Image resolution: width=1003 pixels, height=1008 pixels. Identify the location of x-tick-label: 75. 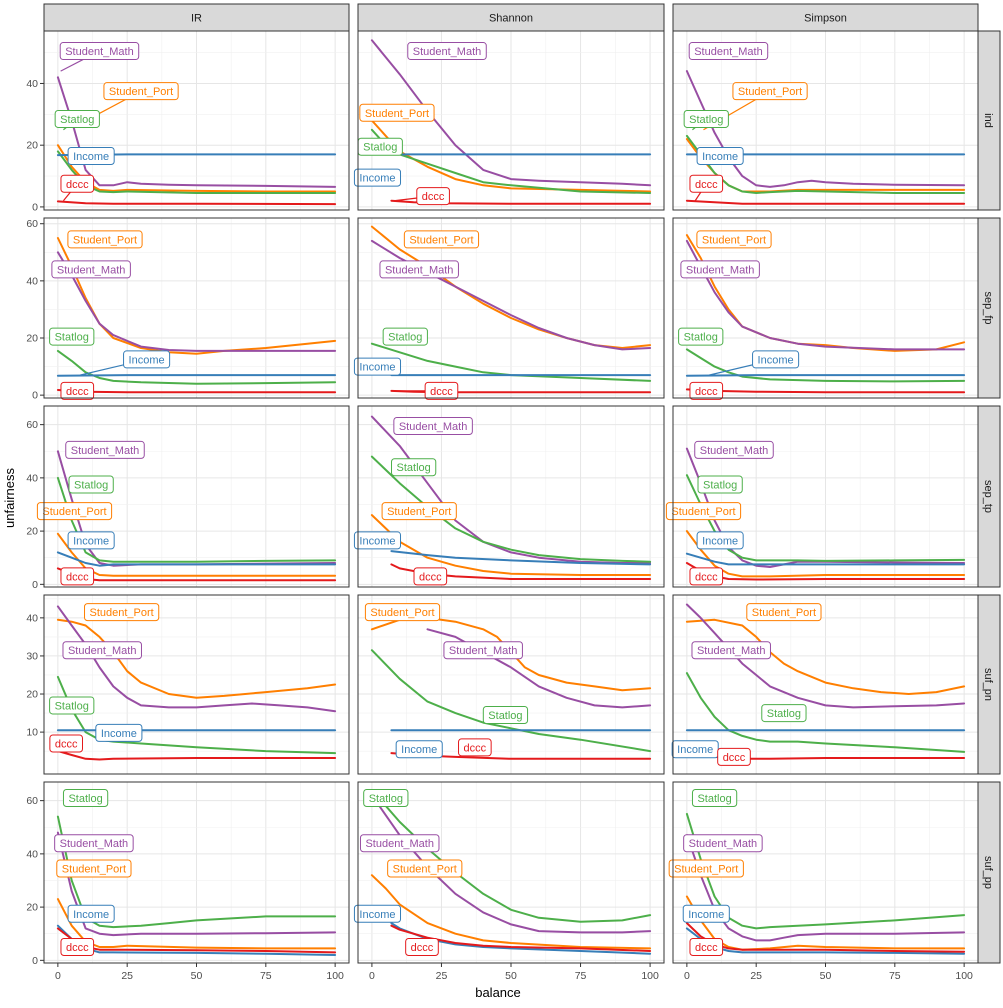
(895, 976).